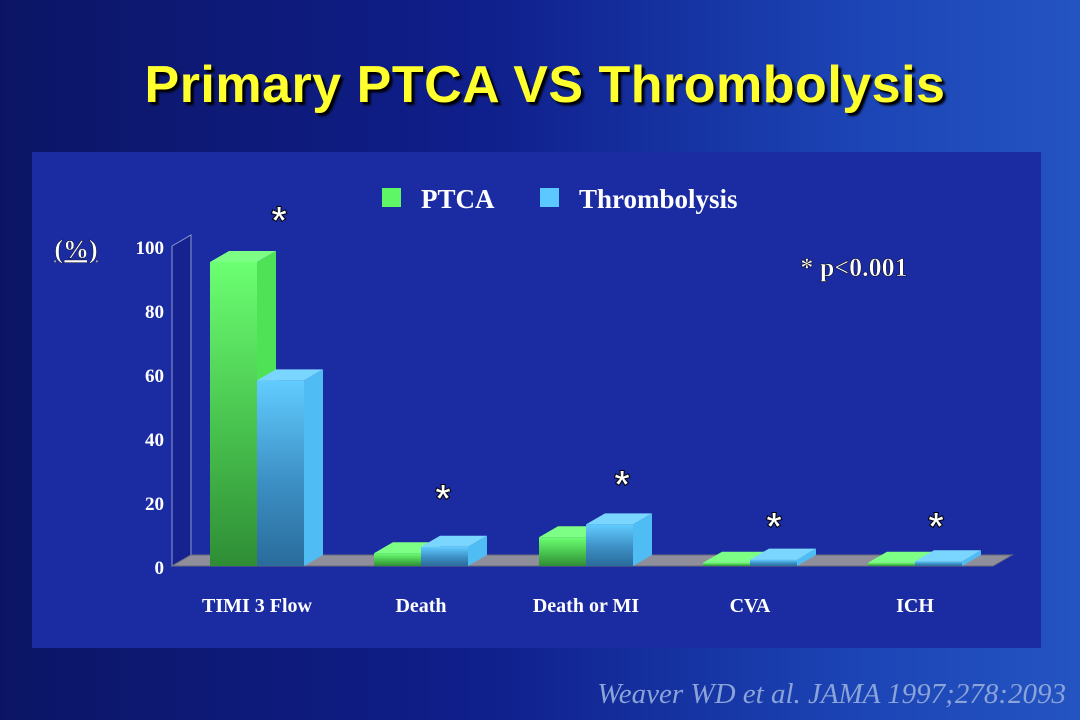 The image size is (1080, 720). Describe the element at coordinates (750, 606) in the screenshot. I see `x-tick-label: CVA` at that location.